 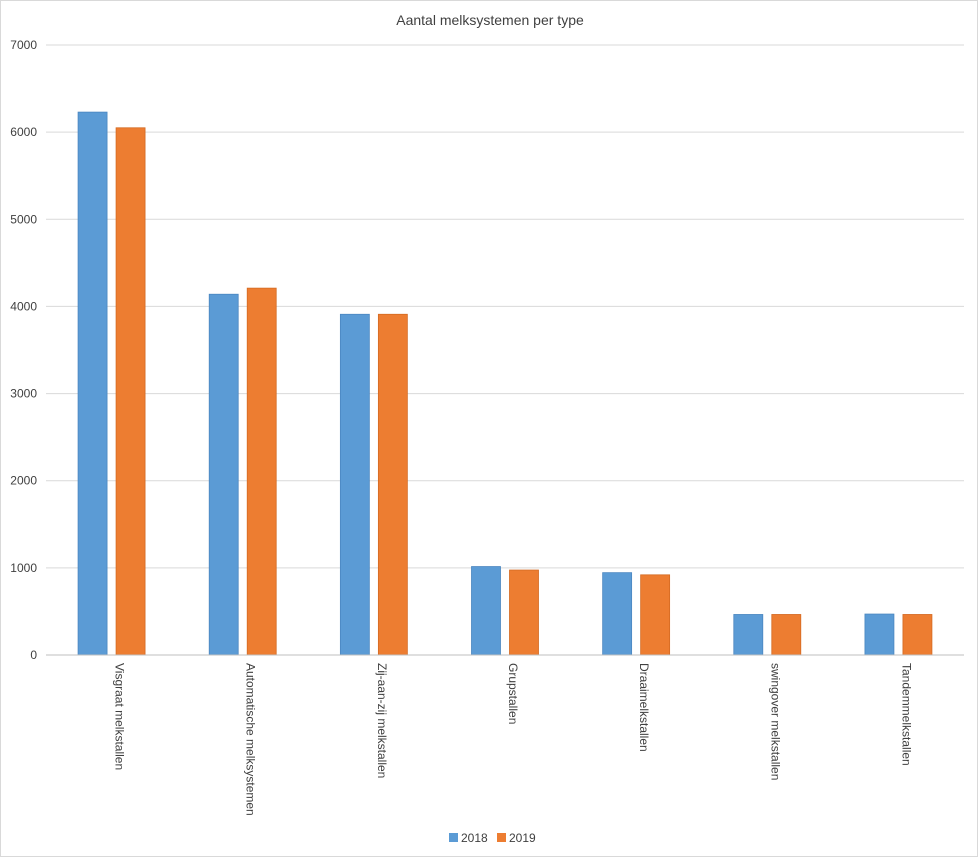 I want to click on y-tick-label: 0, so click(x=33, y=655).